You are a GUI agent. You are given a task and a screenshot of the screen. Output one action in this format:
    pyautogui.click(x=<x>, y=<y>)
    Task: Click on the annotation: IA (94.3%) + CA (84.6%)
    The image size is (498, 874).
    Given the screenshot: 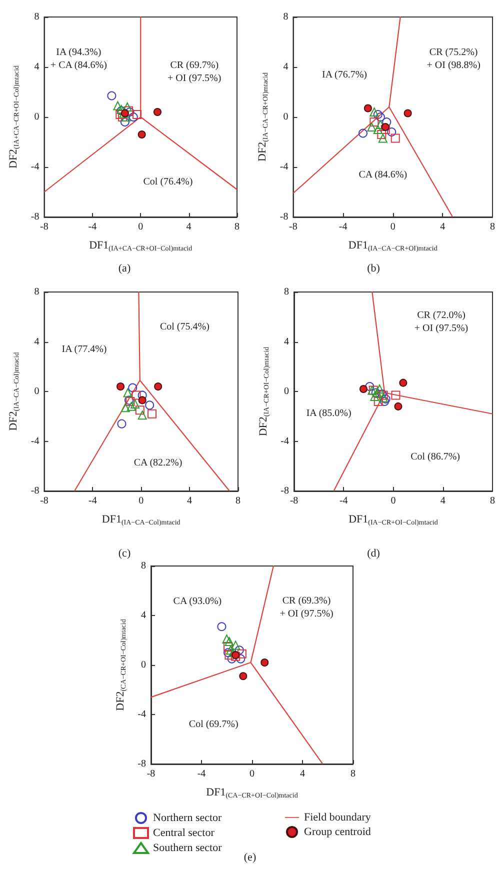 What is the action you would take?
    pyautogui.click(x=78, y=59)
    